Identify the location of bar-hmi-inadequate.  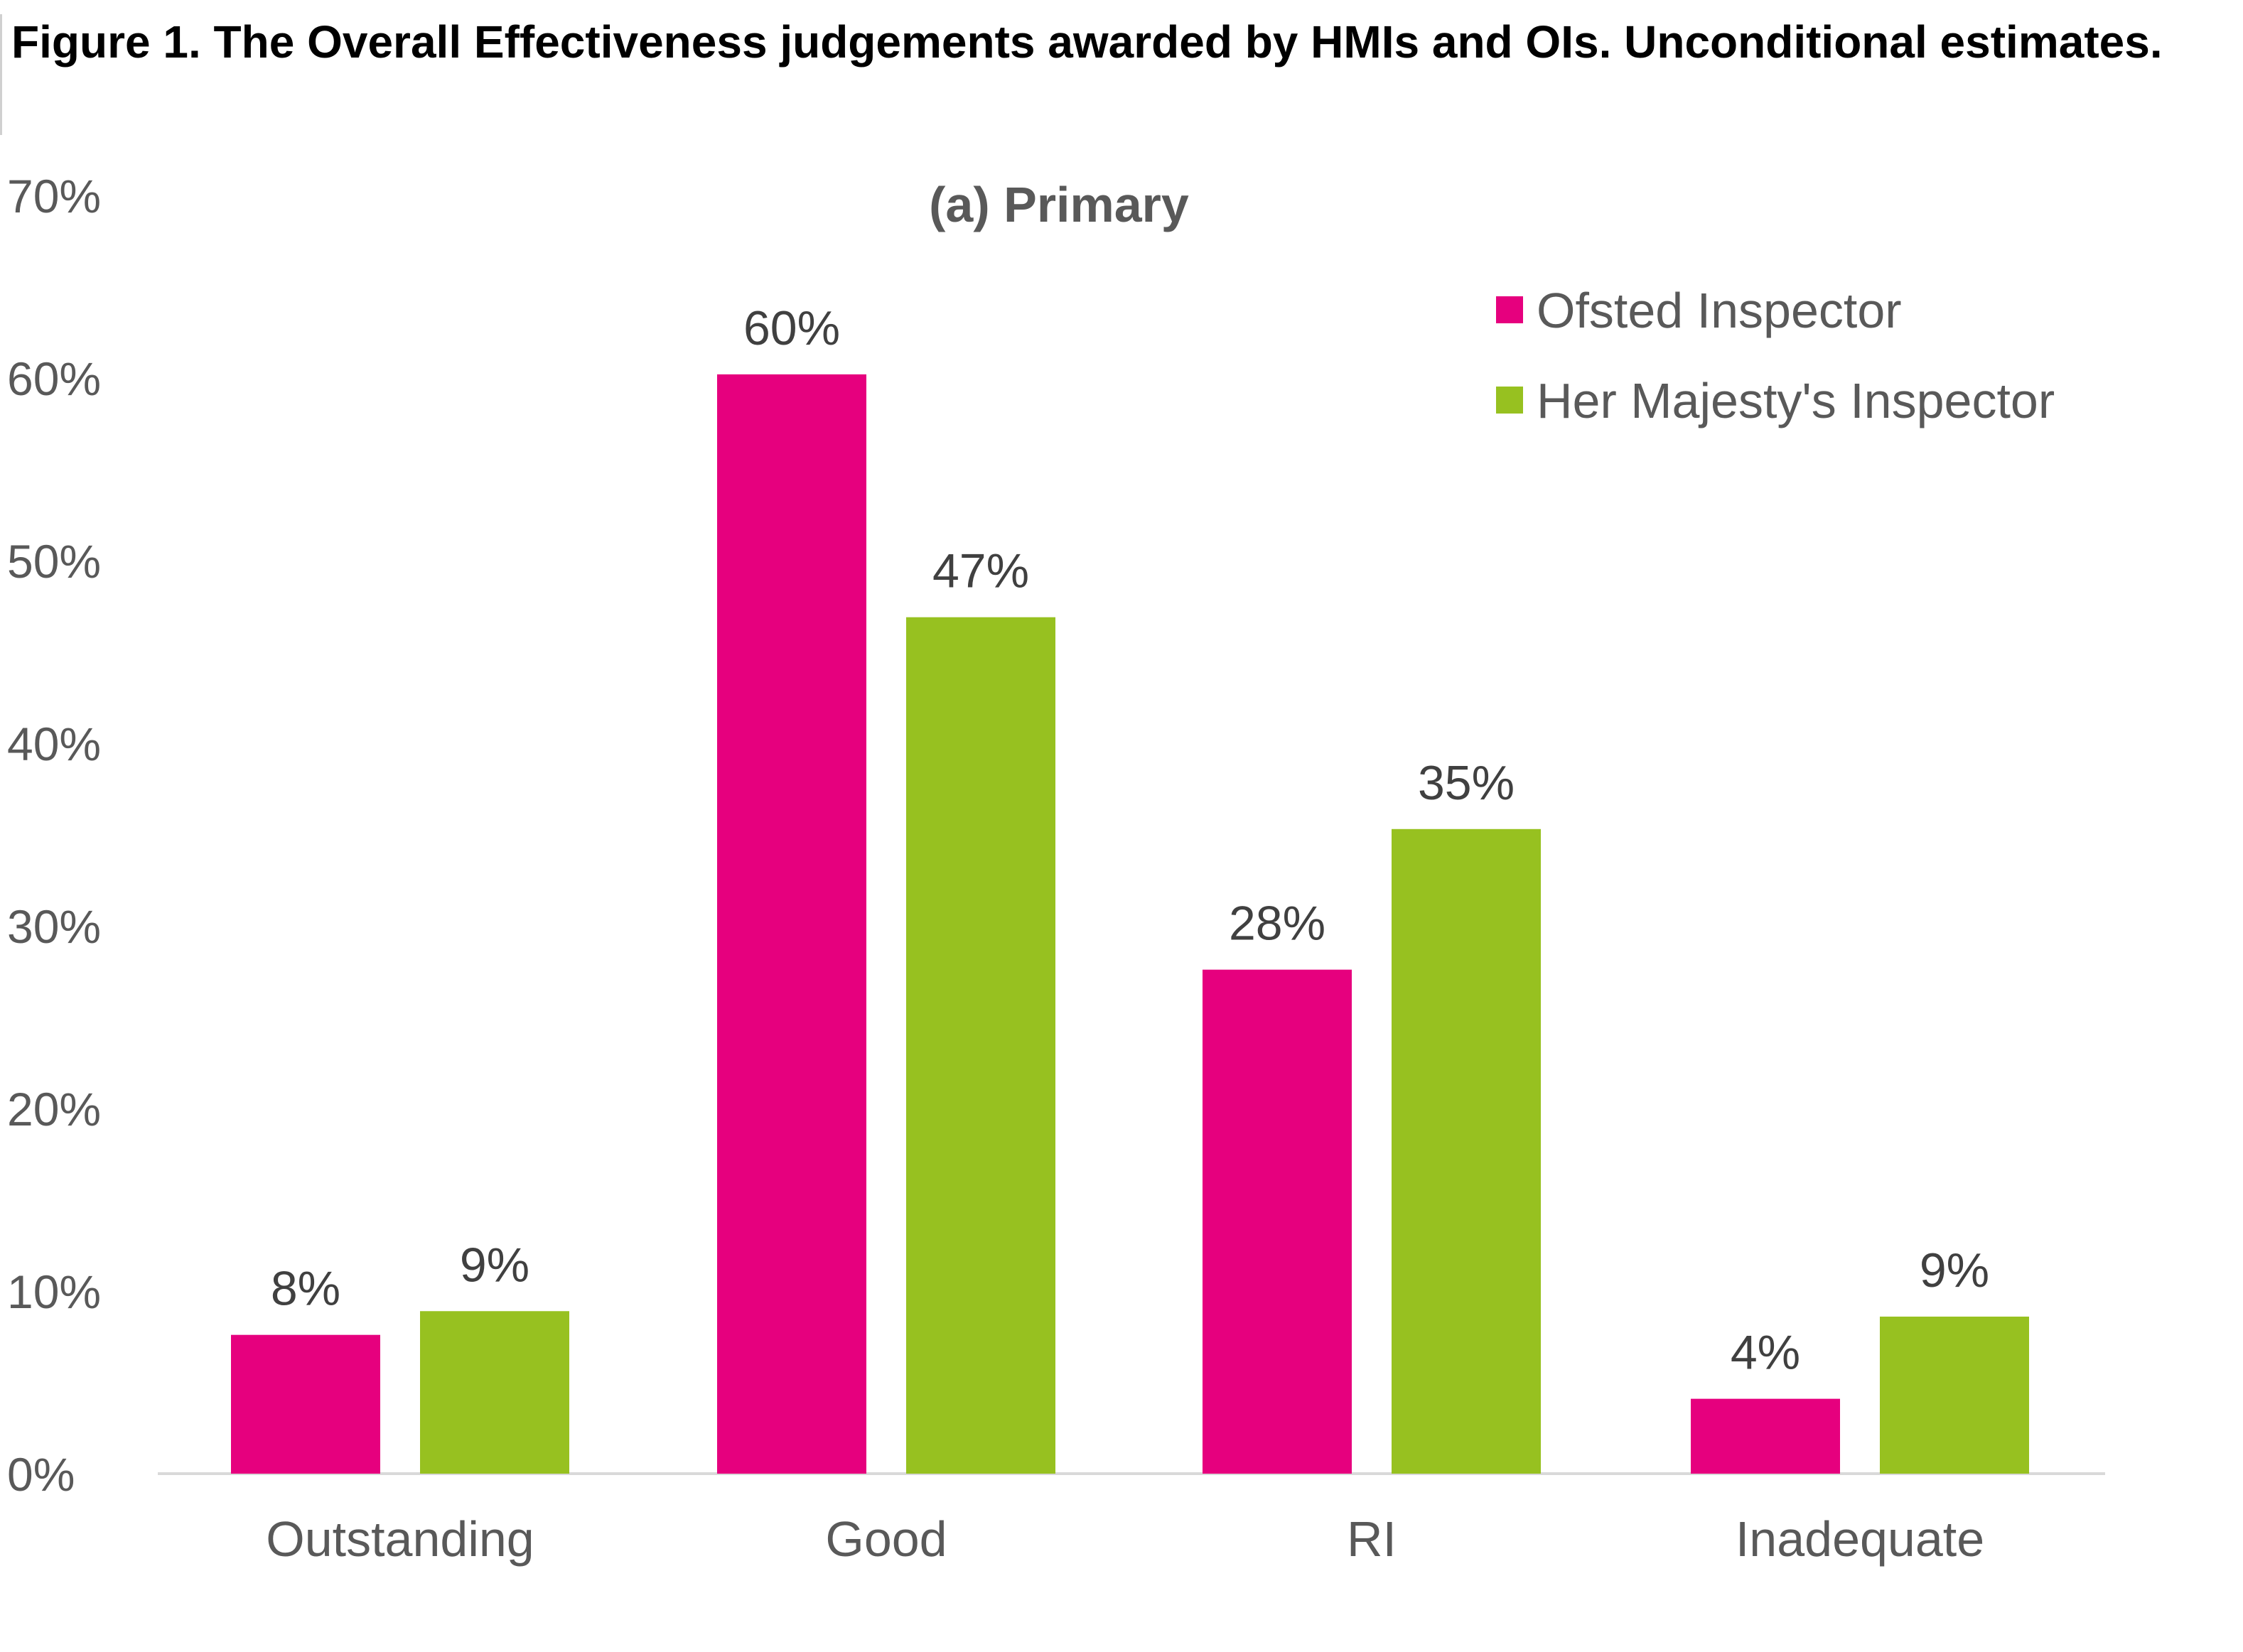
(1954, 1395).